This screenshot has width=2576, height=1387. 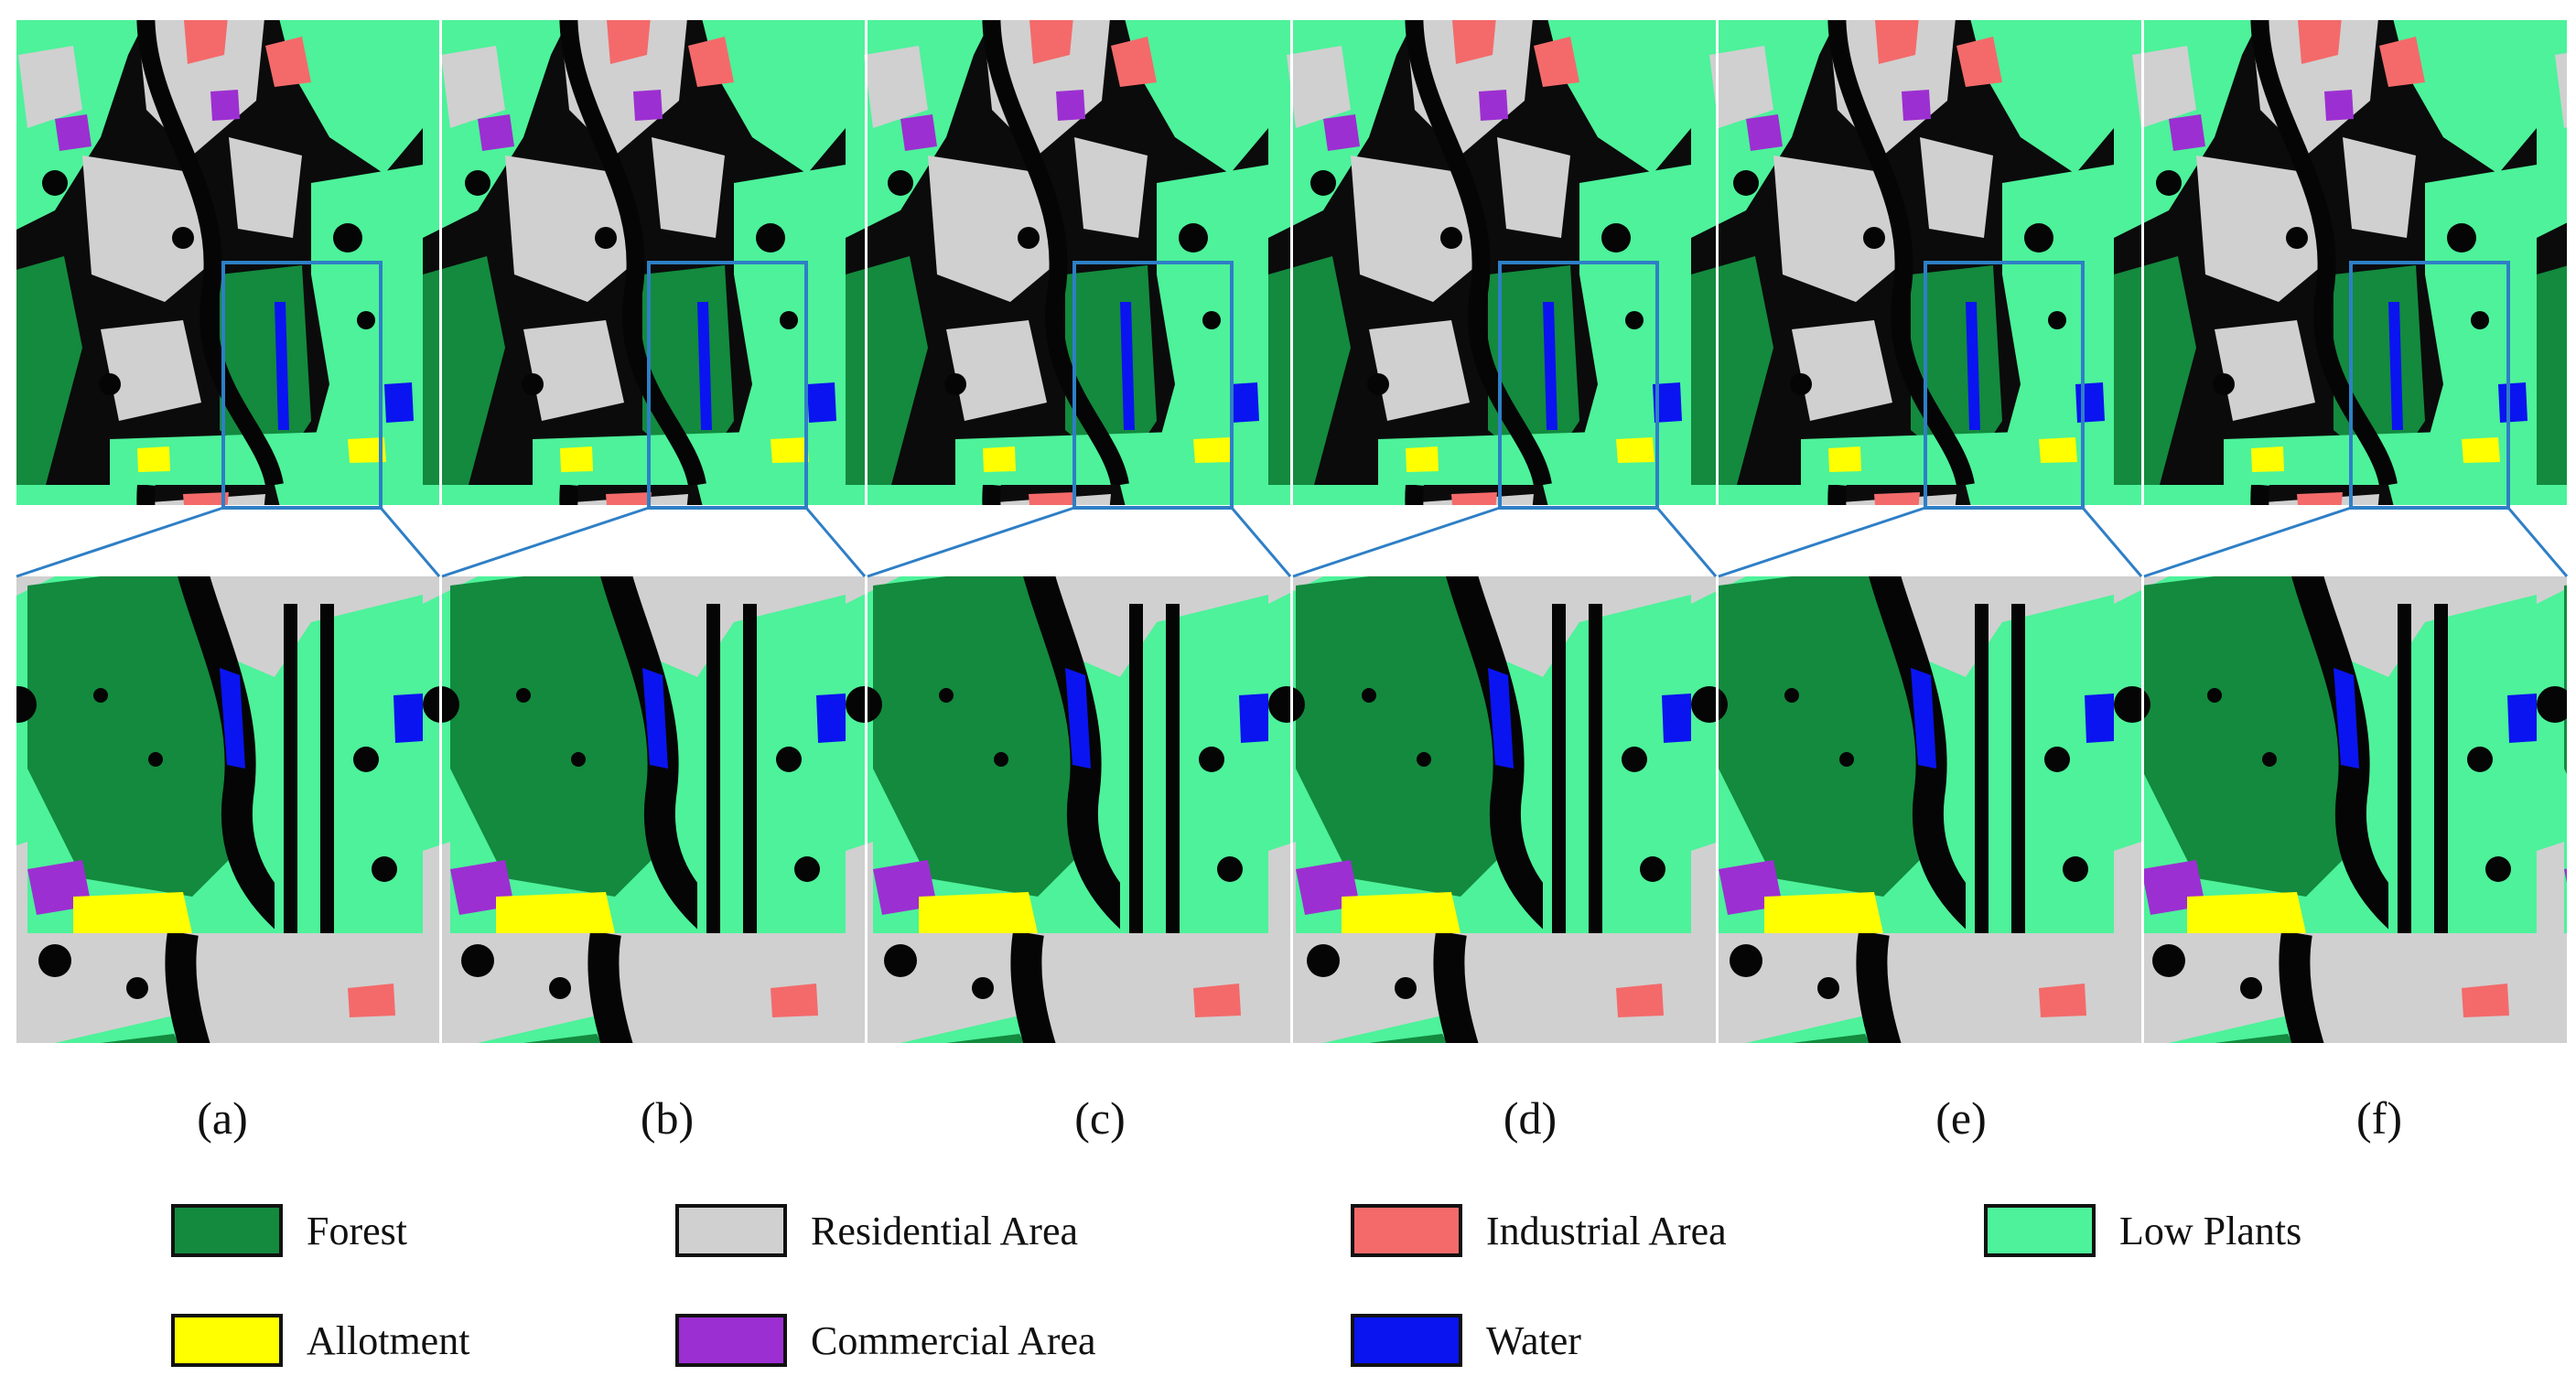 What do you see at coordinates (1153, 385) in the screenshot?
I see `zoom-region-box-c` at bounding box center [1153, 385].